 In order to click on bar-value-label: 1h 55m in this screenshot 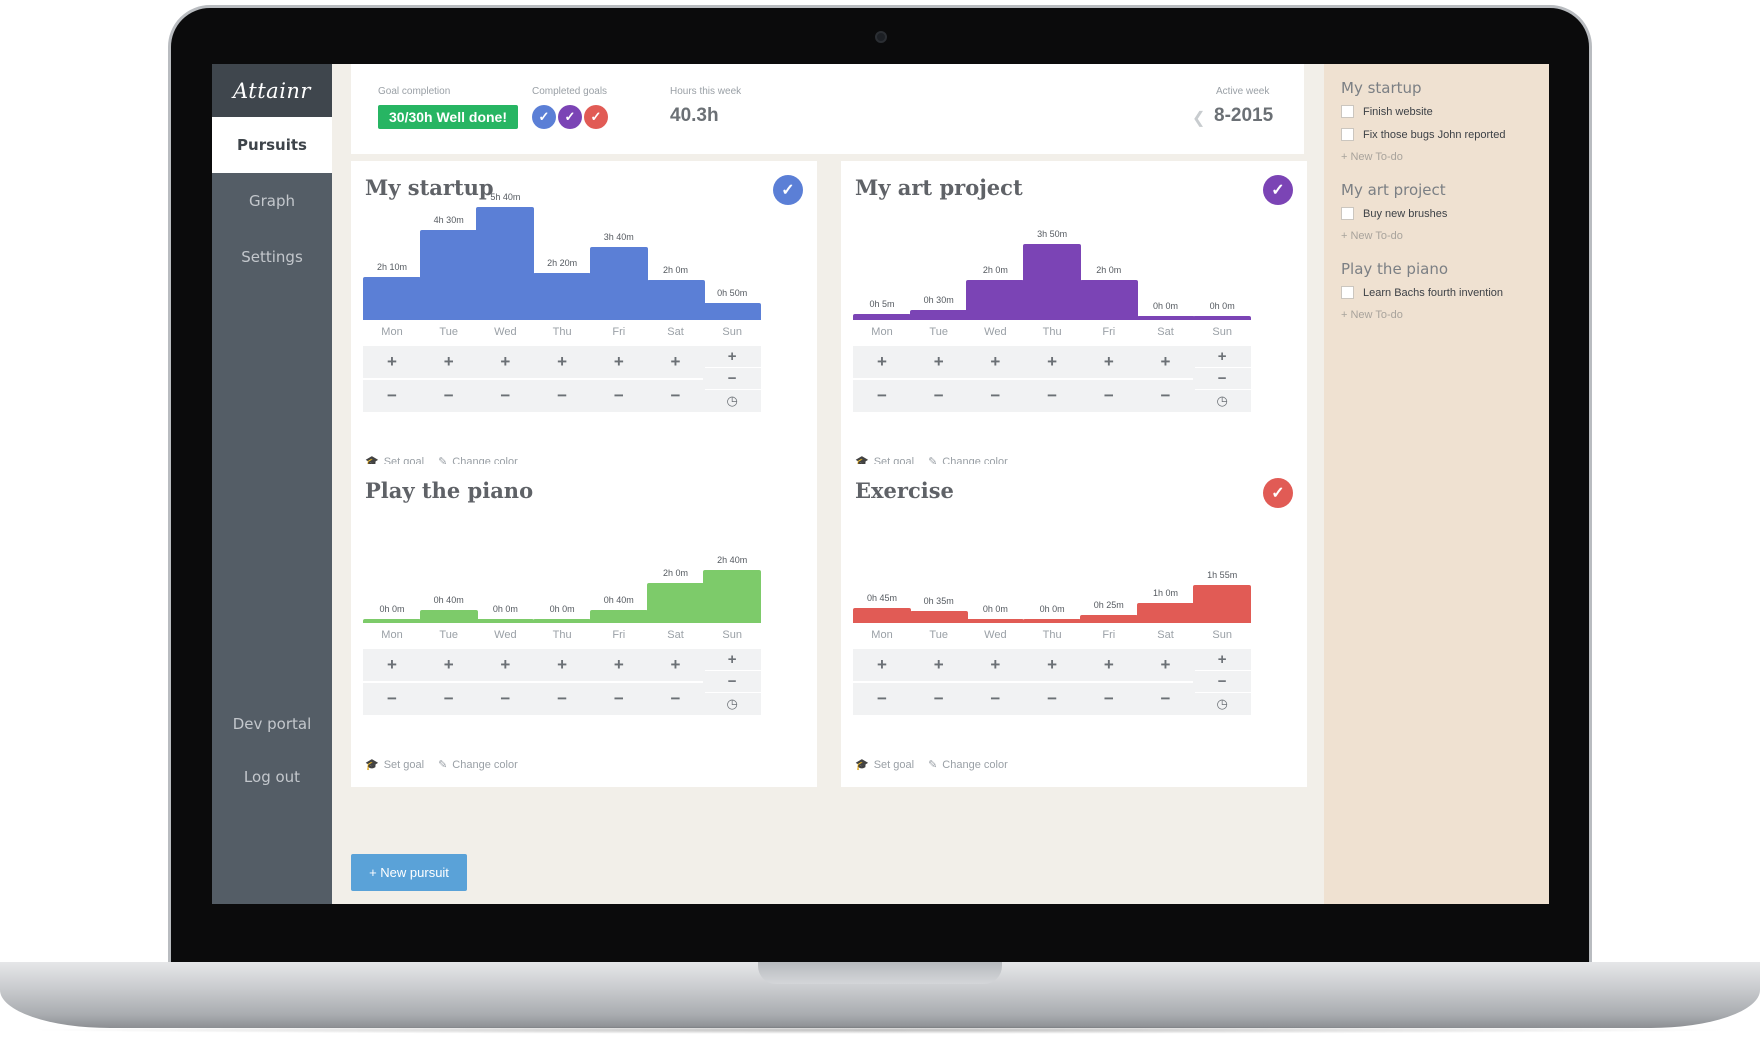, I will do `click(1222, 574)`.